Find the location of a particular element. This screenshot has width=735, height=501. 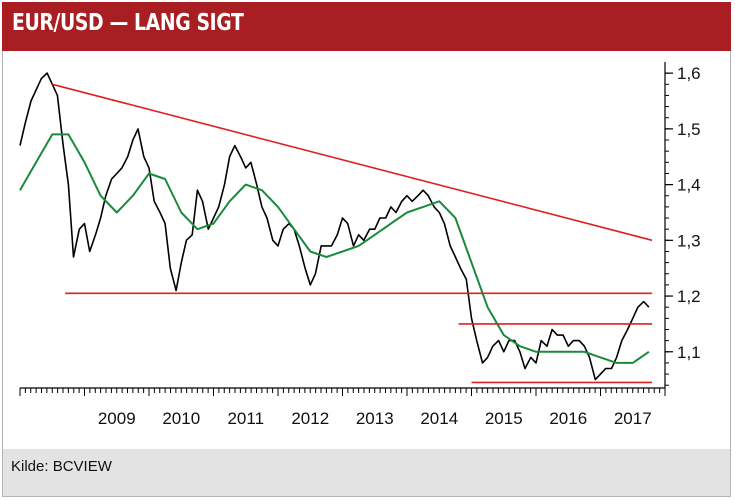

y-tick-label: 1,4 is located at coordinates (689, 185).